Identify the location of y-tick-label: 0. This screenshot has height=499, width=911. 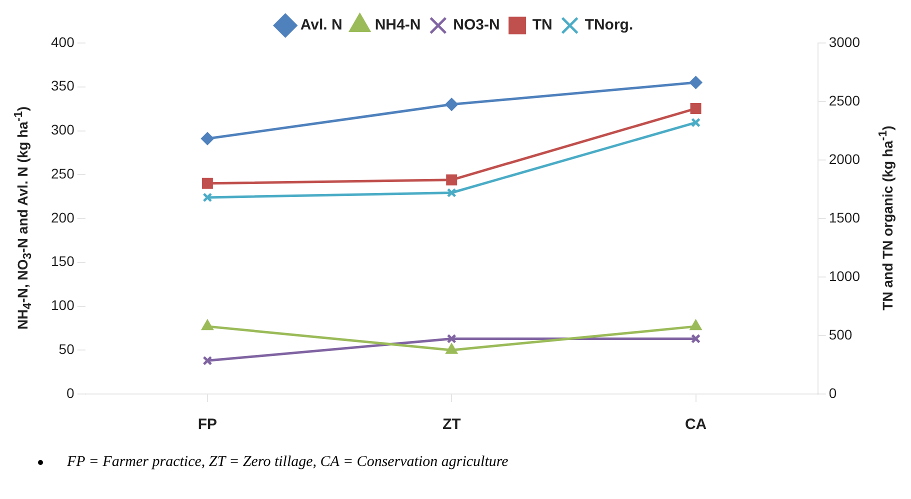
(70, 392).